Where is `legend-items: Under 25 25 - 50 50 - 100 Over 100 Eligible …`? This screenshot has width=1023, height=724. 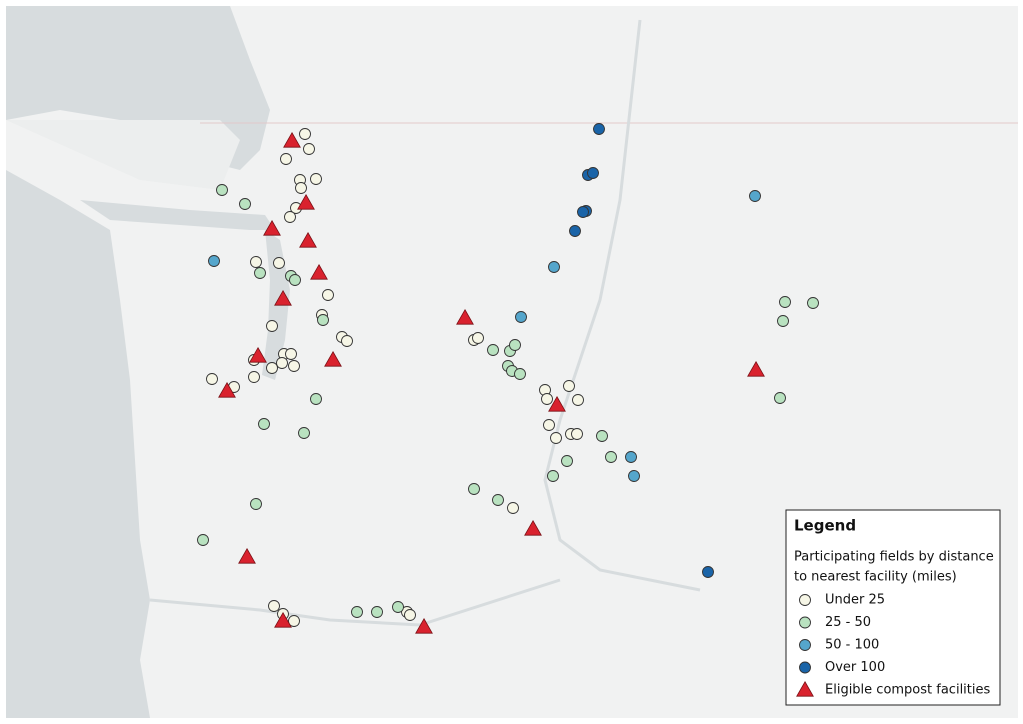 legend-items: Under 25 25 - 50 50 - 100 Over 100 Eligible … is located at coordinates (893, 645).